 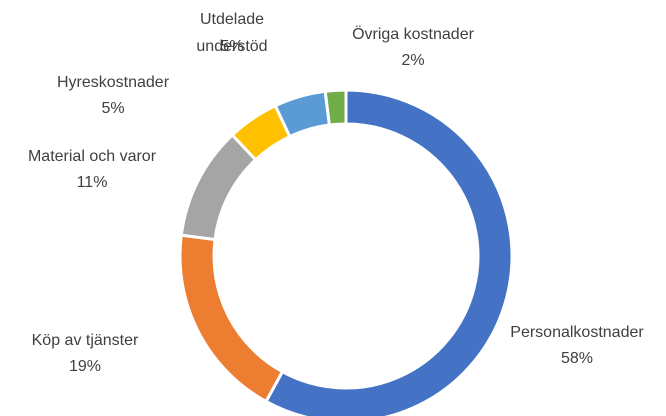 I want to click on category-label: Köp av tjänster, so click(x=85, y=340).